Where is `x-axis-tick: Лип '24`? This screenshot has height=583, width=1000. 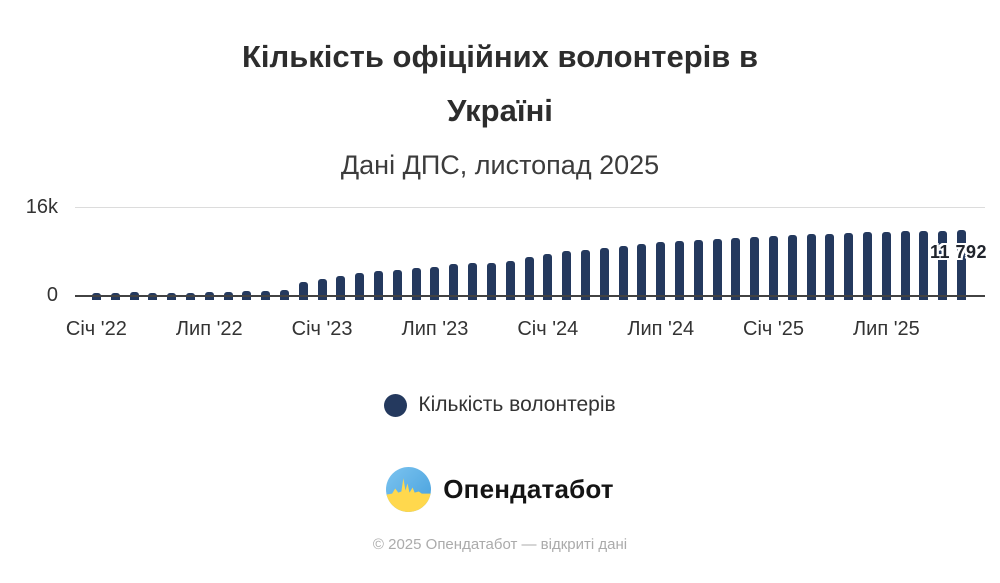
x-axis-tick: Лип '24 is located at coordinates (661, 329).